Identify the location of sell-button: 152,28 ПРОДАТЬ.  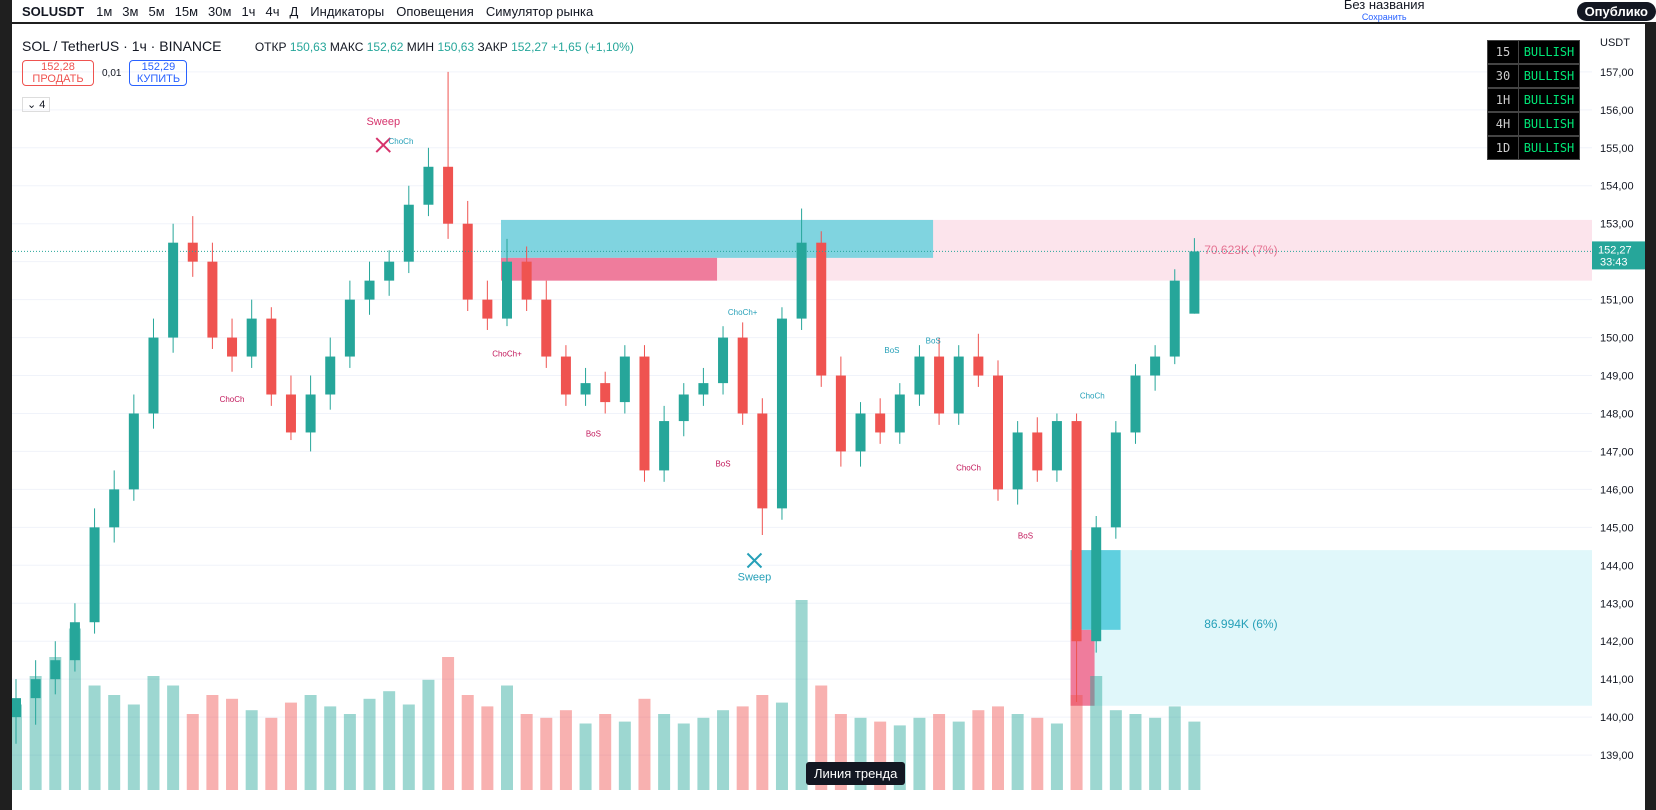
(58, 73).